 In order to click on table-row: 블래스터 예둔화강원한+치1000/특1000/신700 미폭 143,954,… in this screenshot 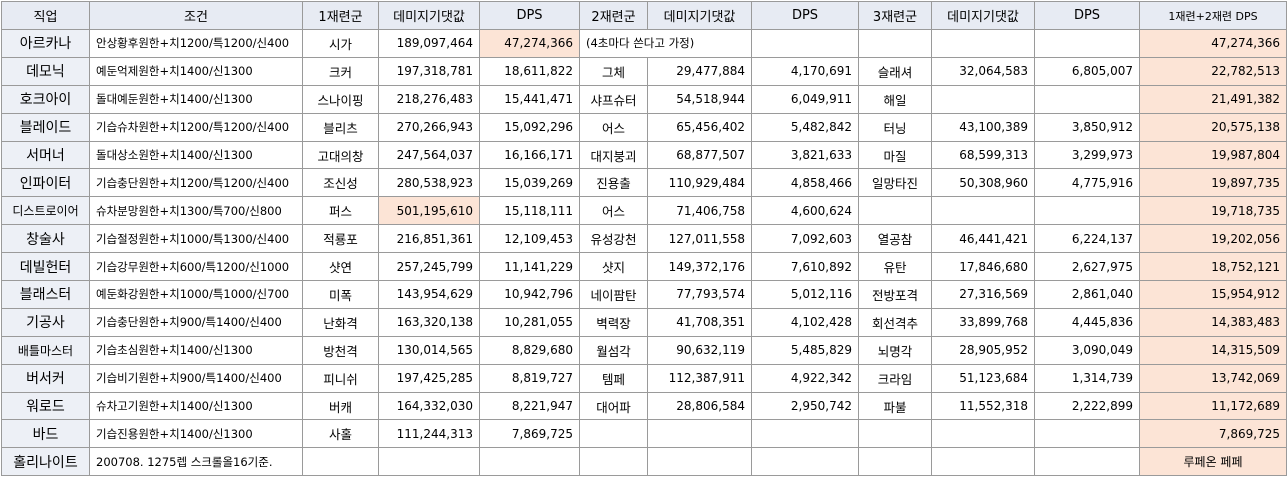, I will do `click(644, 294)`.